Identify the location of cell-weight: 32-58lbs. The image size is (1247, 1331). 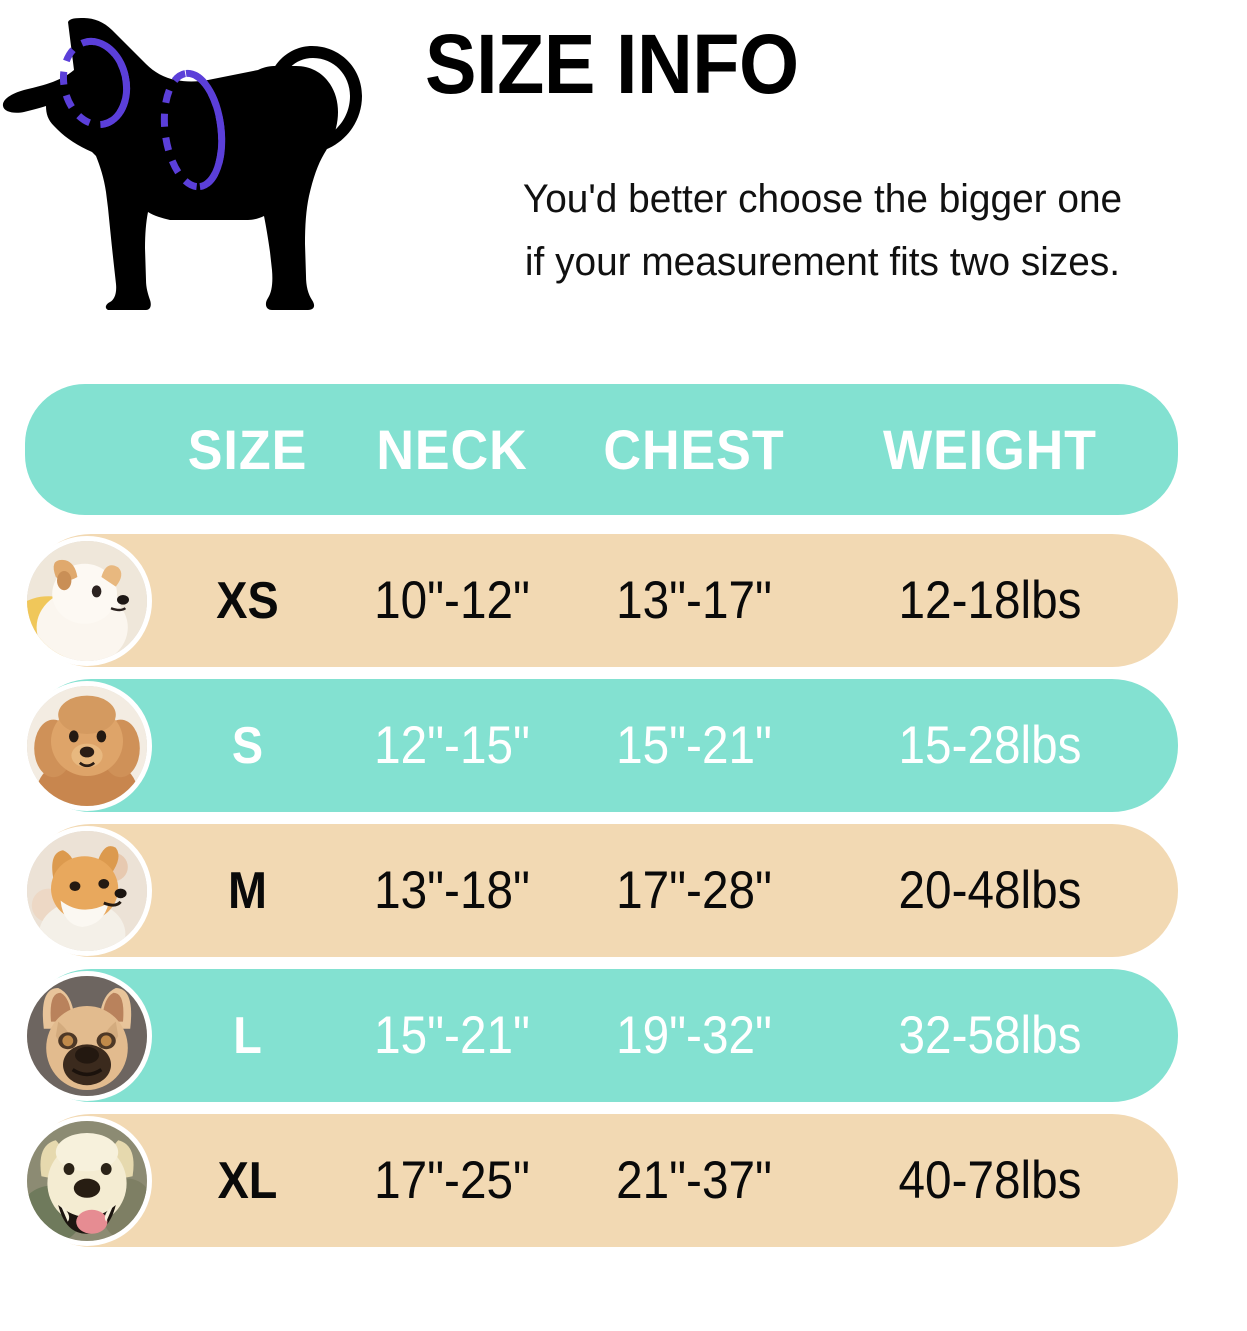
(990, 1035).